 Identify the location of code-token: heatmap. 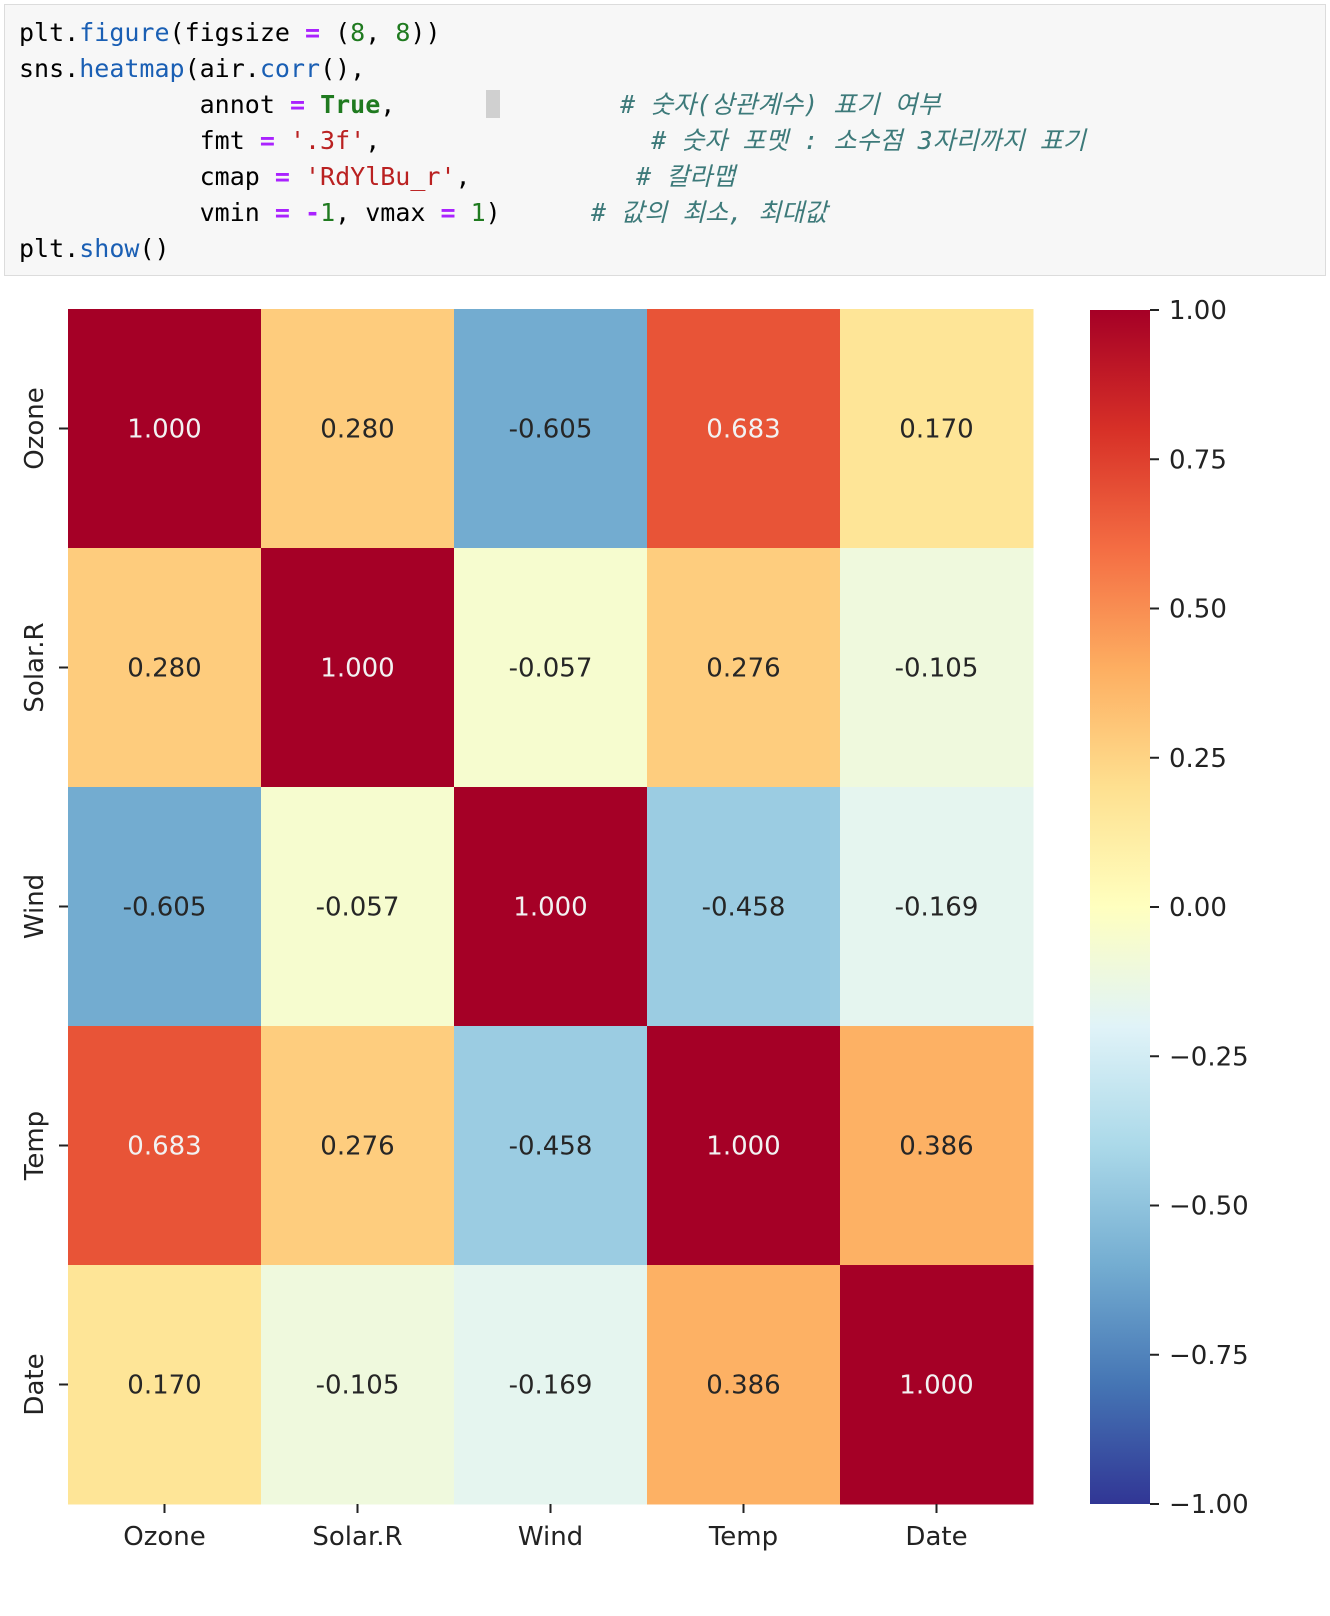
(132, 68).